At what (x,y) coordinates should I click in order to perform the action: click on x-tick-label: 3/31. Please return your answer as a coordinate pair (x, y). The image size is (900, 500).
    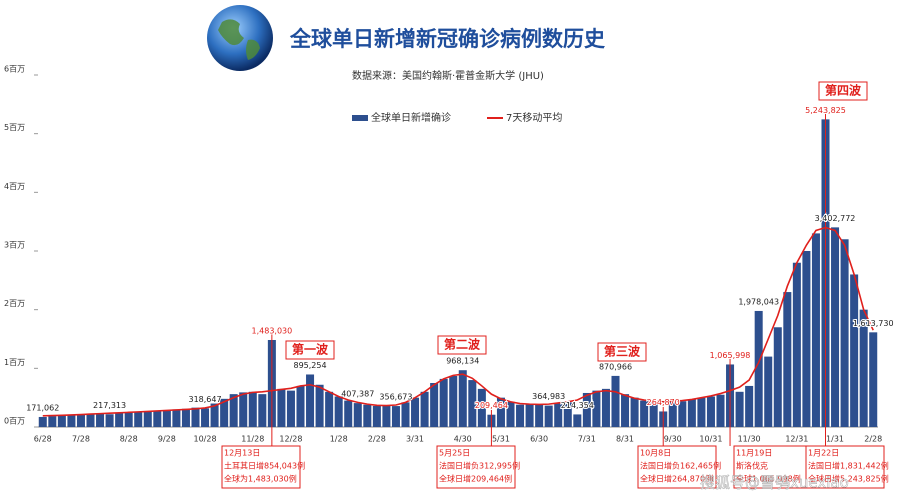
    Looking at the image, I should click on (415, 439).